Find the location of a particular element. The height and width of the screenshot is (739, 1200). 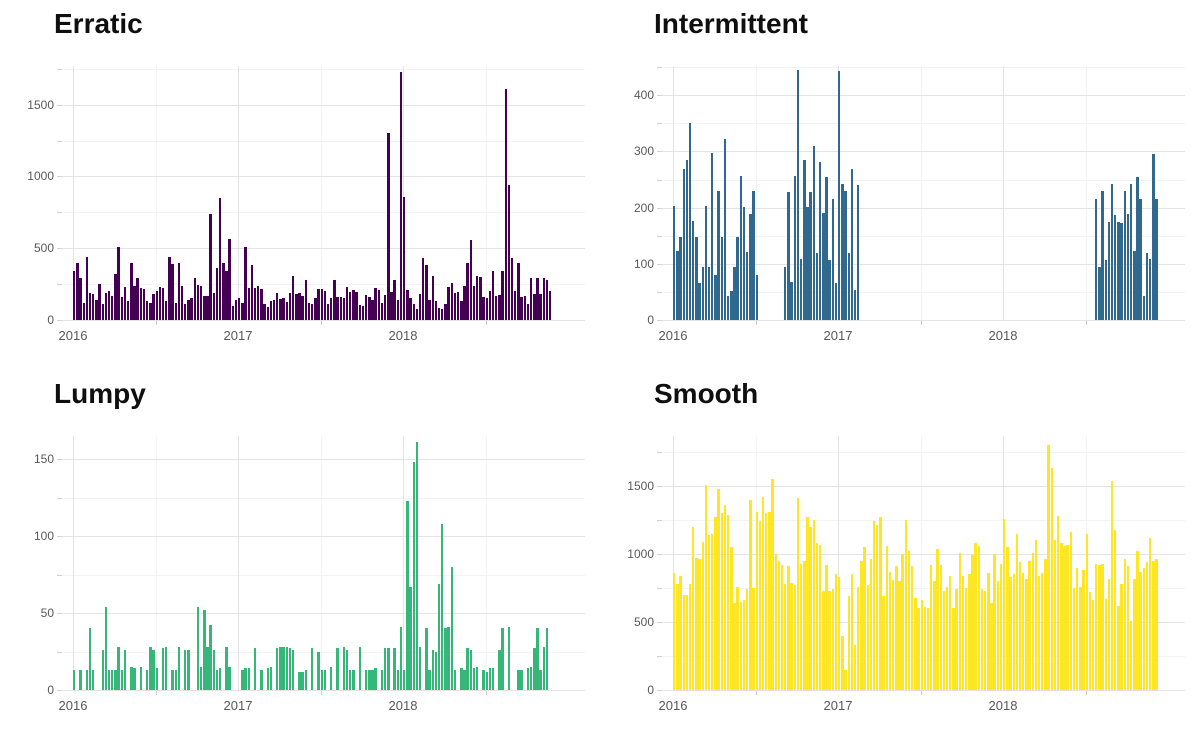

x-axis-label: 2016 is located at coordinates (673, 705).